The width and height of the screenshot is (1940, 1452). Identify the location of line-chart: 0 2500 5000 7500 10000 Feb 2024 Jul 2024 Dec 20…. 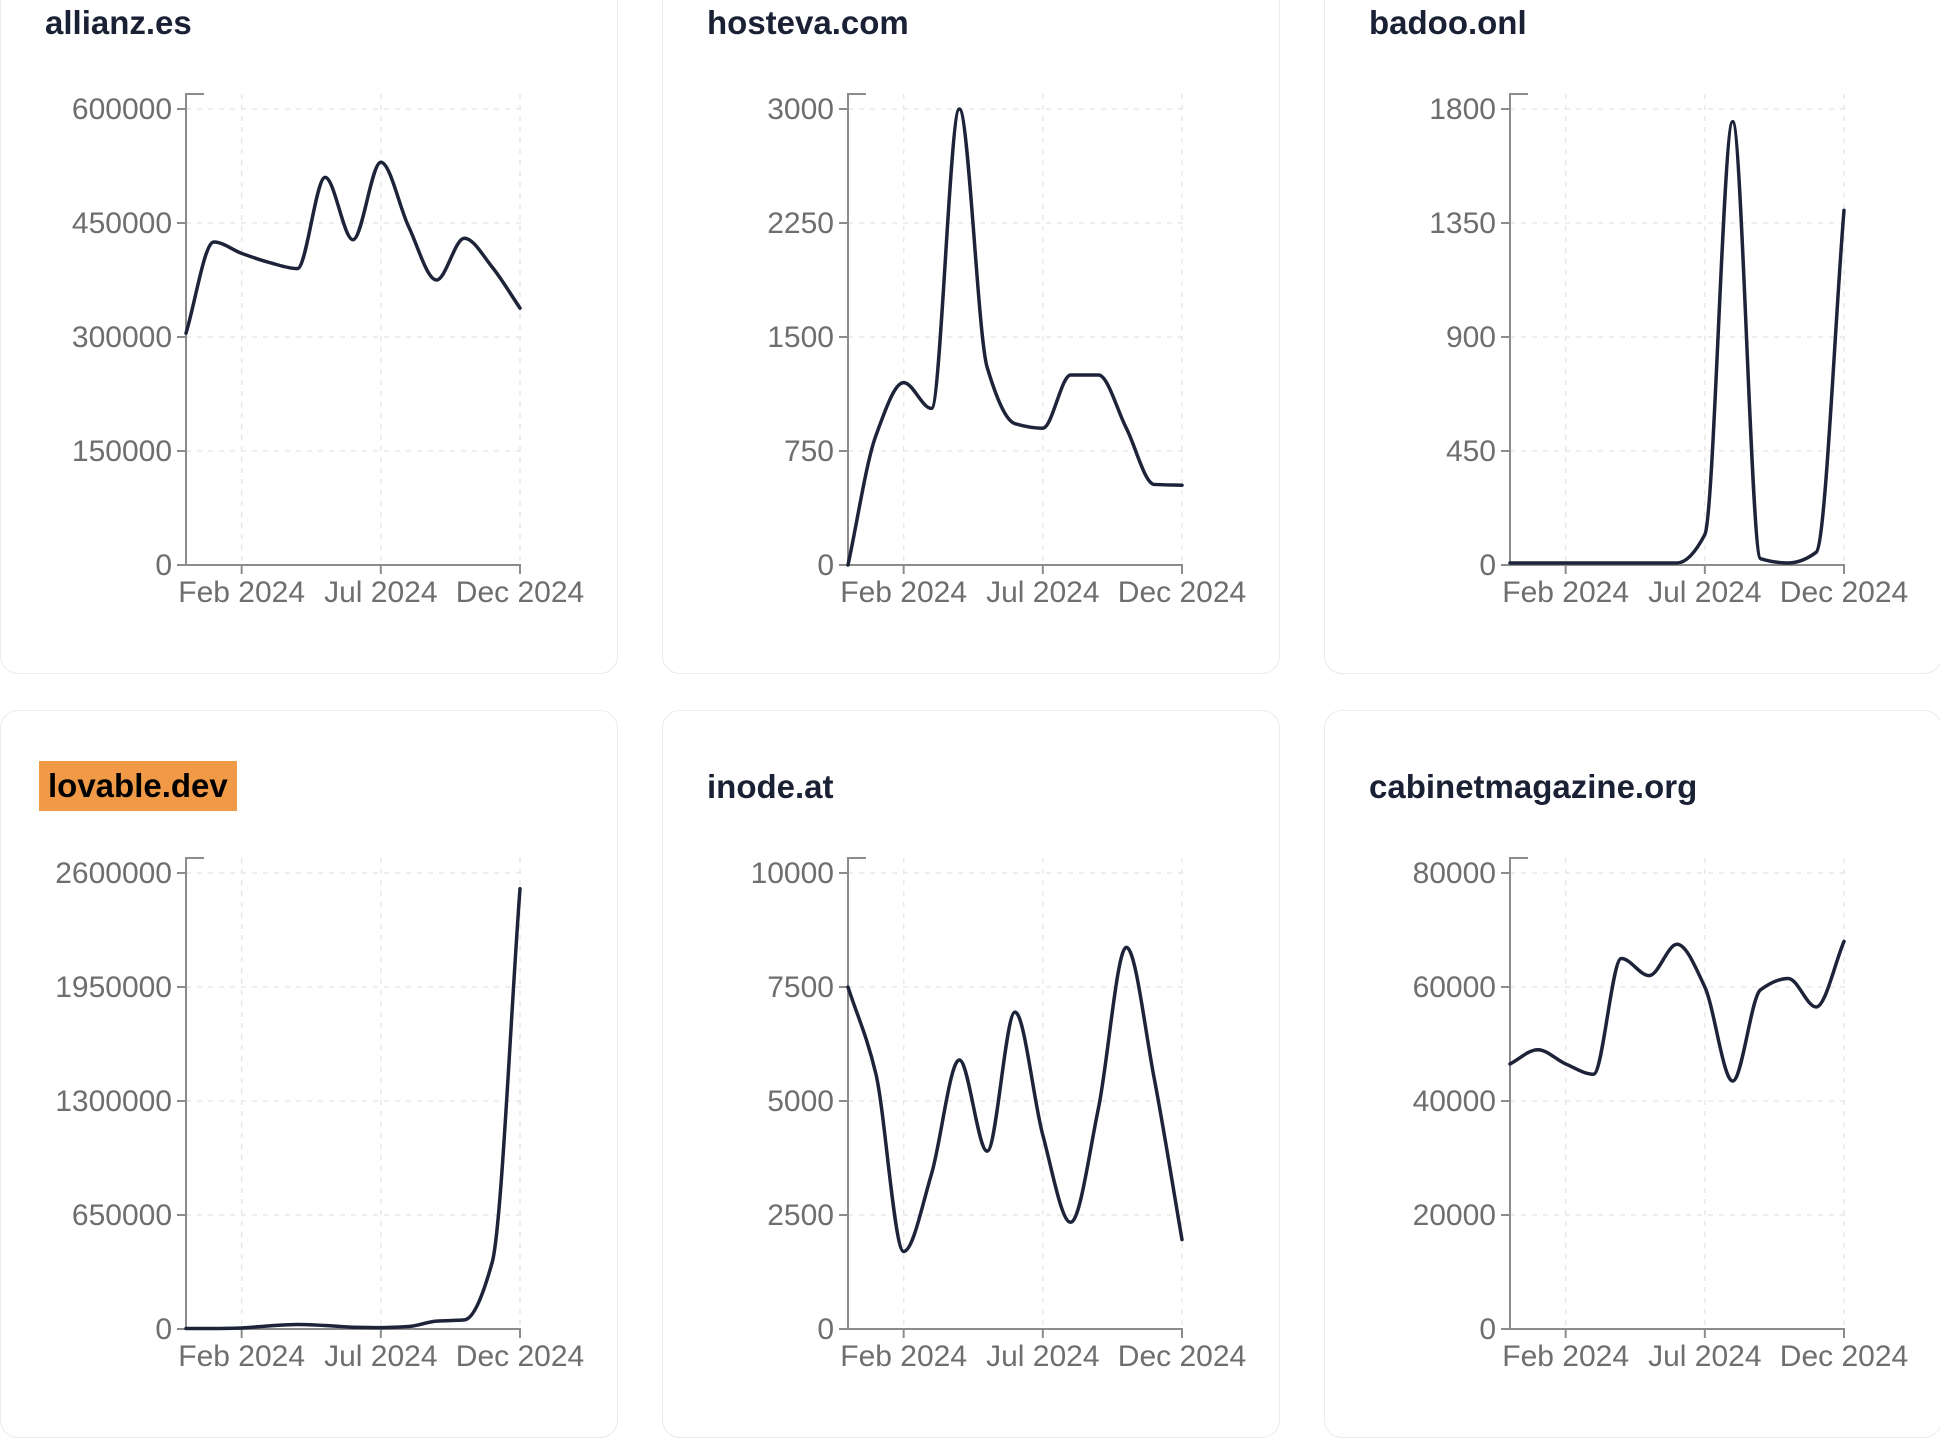
(998, 1115).